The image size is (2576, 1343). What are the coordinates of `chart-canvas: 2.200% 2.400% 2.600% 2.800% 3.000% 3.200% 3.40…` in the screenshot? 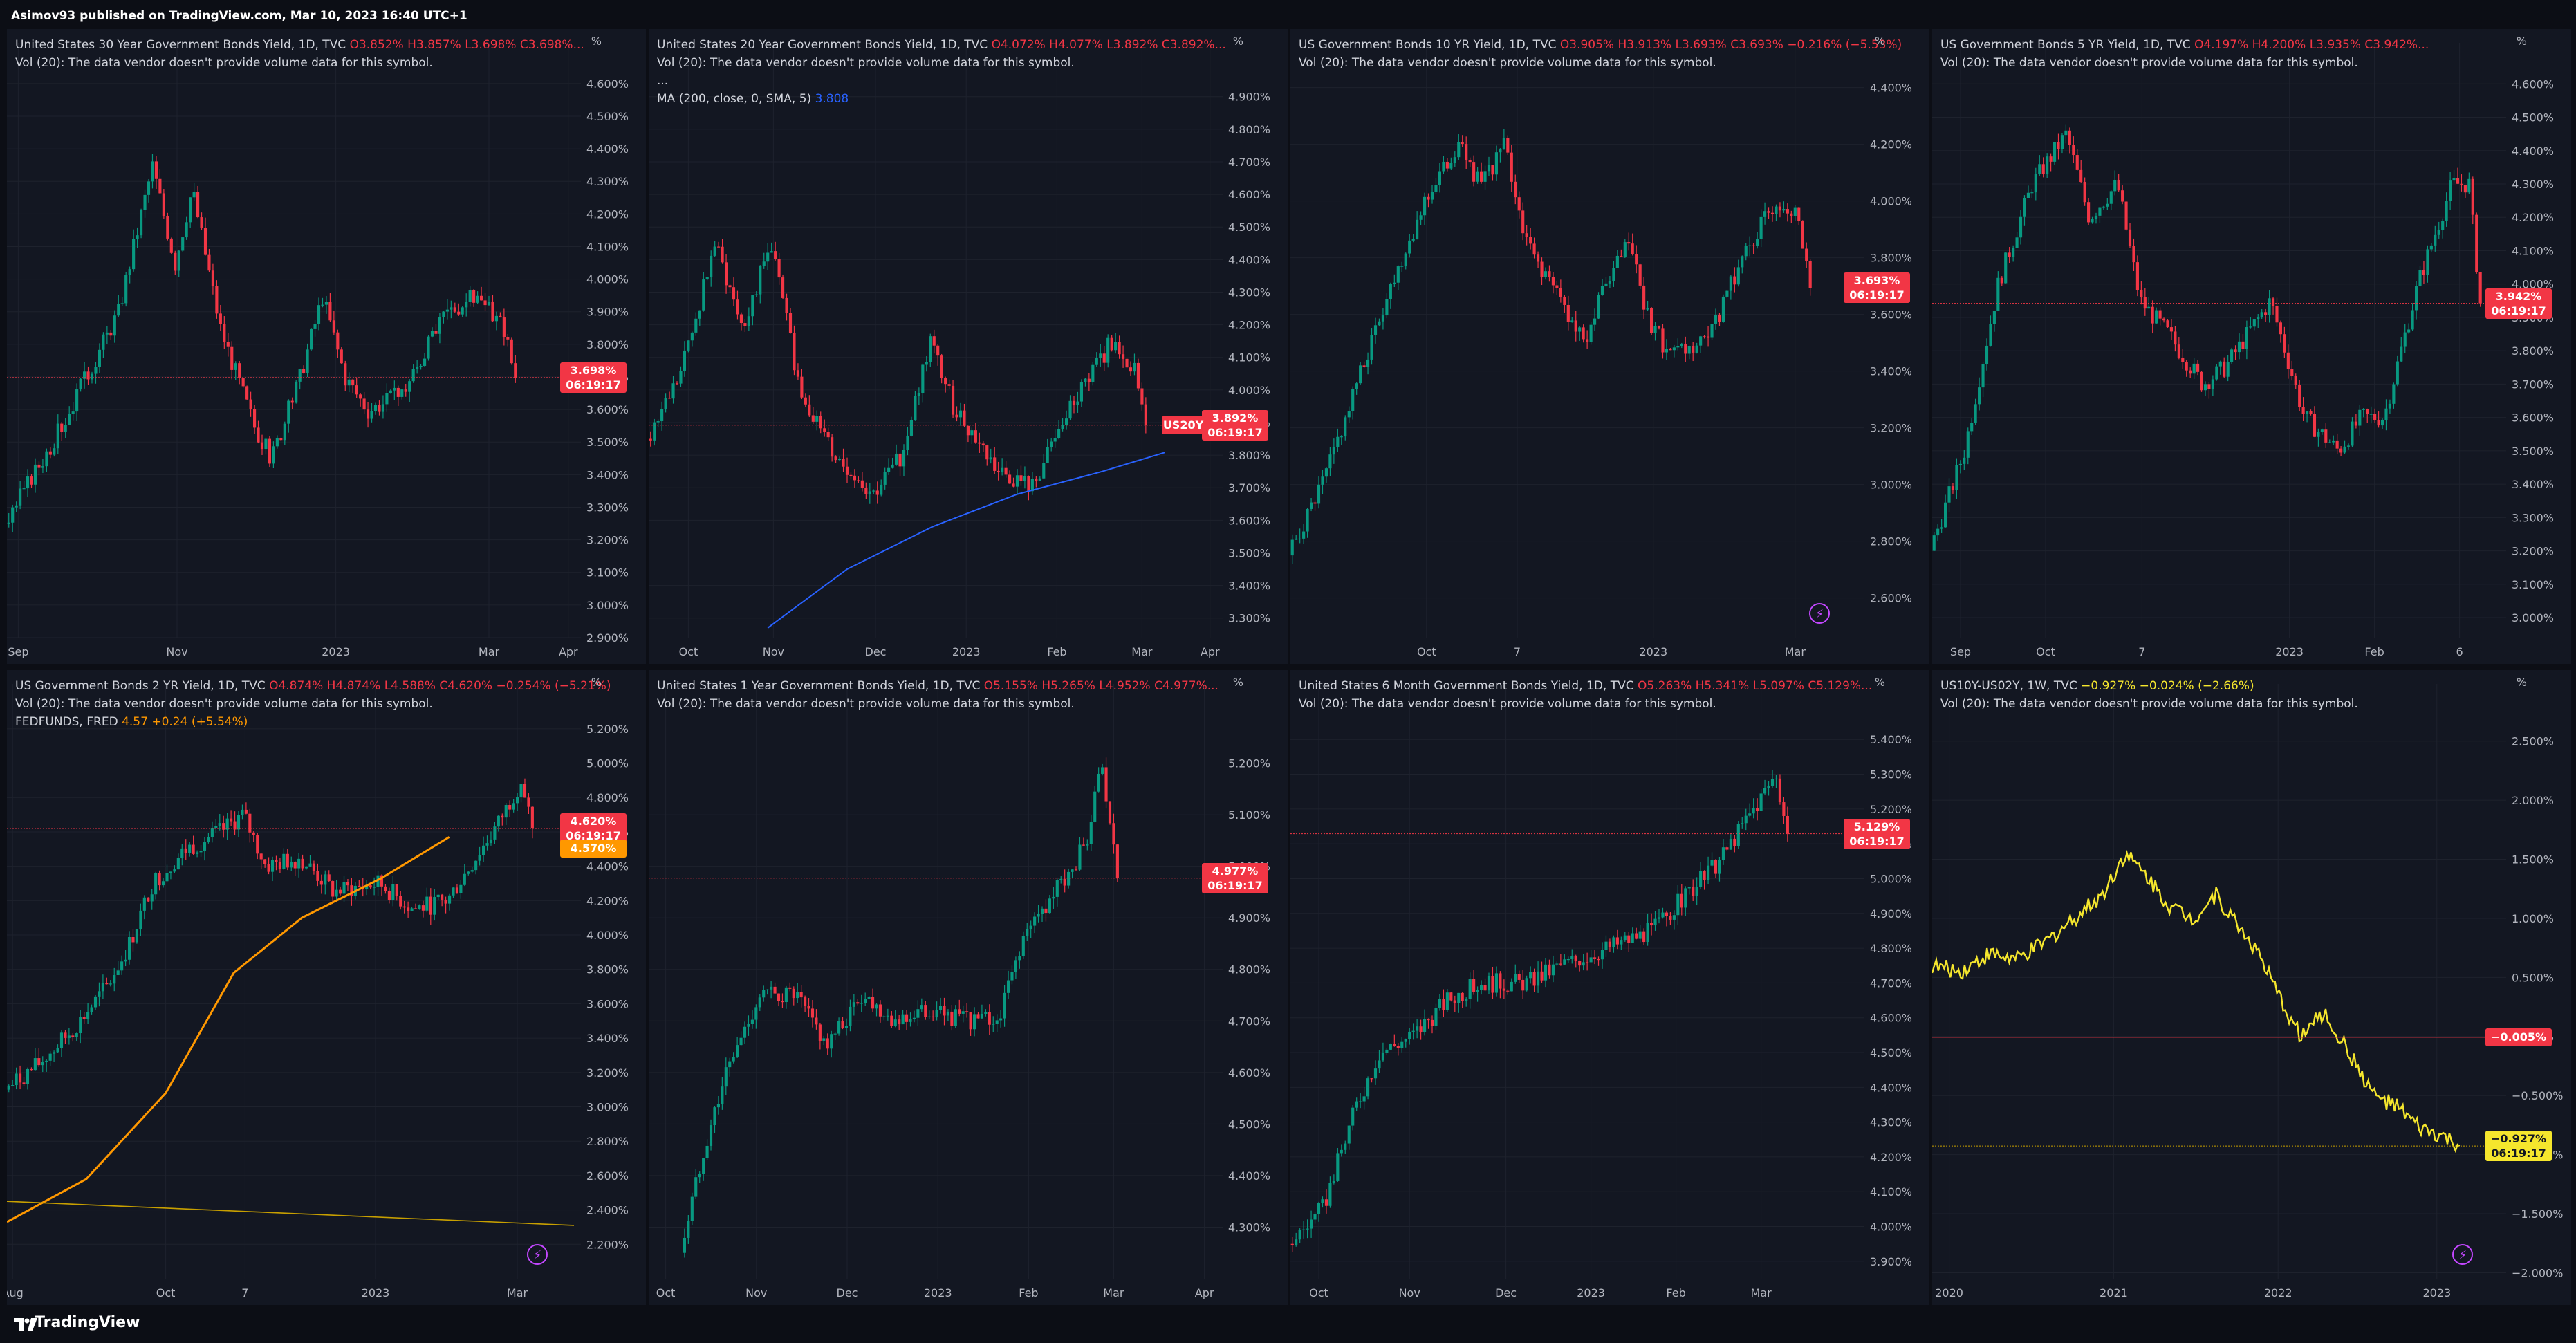 It's located at (326, 988).